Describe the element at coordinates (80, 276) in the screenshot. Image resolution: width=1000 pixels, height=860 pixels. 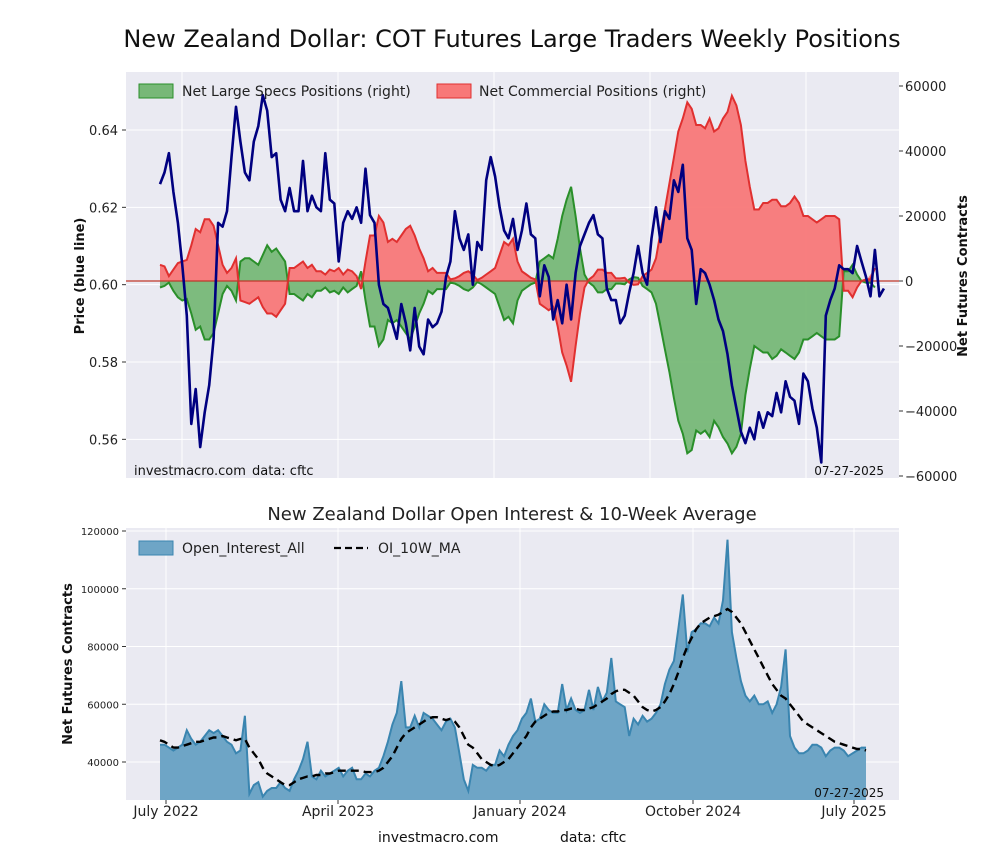
I see `price-axis-label: Price (blue line)` at that location.